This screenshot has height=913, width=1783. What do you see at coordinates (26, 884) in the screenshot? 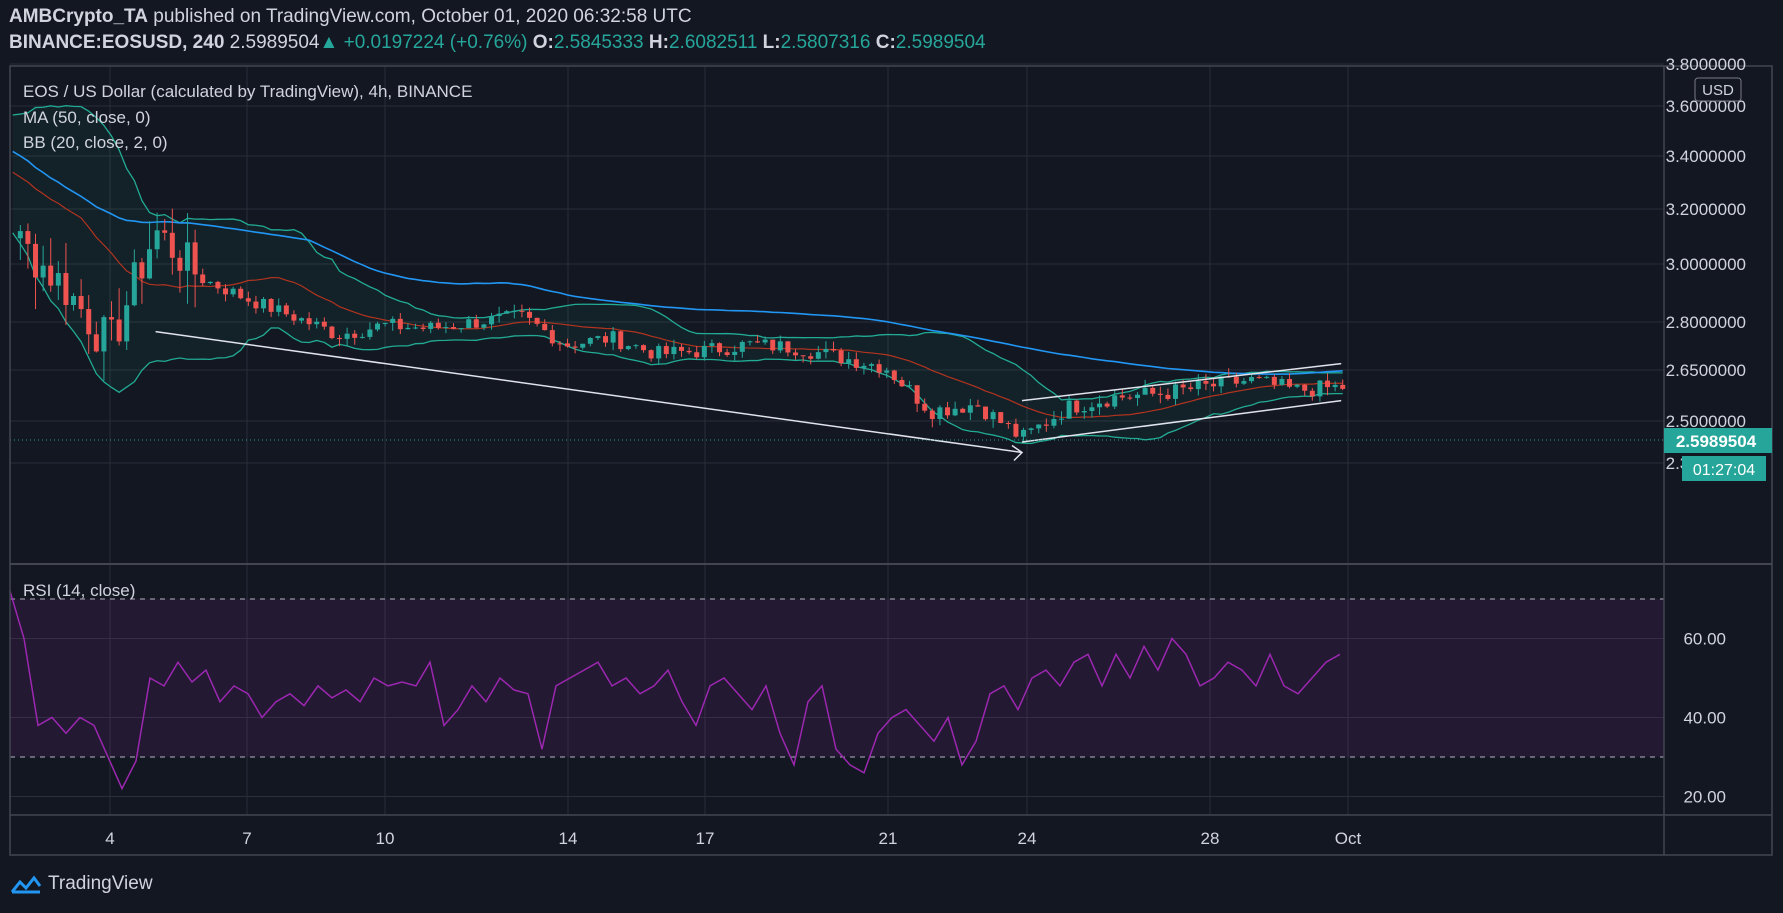
I see `tradingview-cloud-icon` at bounding box center [26, 884].